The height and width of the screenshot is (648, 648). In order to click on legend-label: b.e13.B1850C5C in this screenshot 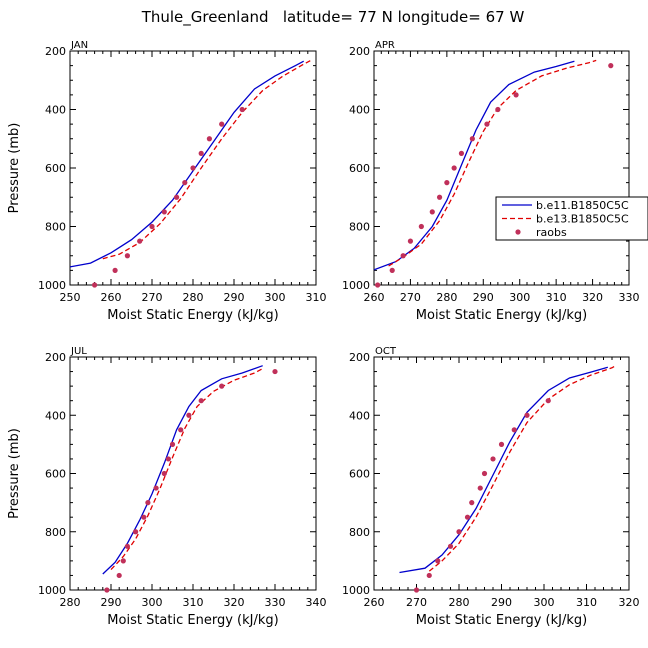, I will do `click(582, 219)`.